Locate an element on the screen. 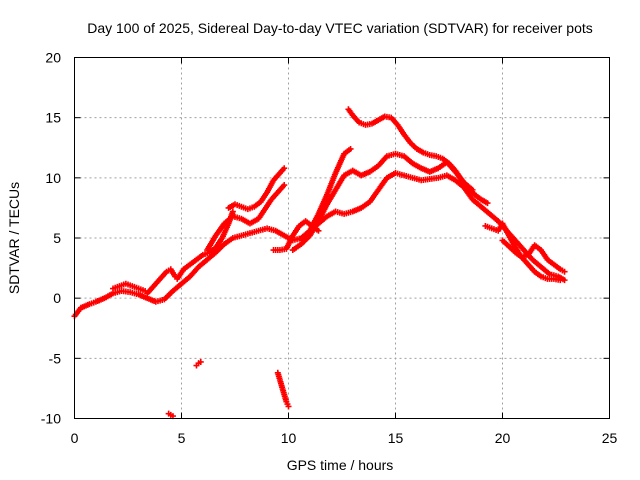 This screenshot has width=640, height=480. x-tick-label: 20 is located at coordinates (503, 438).